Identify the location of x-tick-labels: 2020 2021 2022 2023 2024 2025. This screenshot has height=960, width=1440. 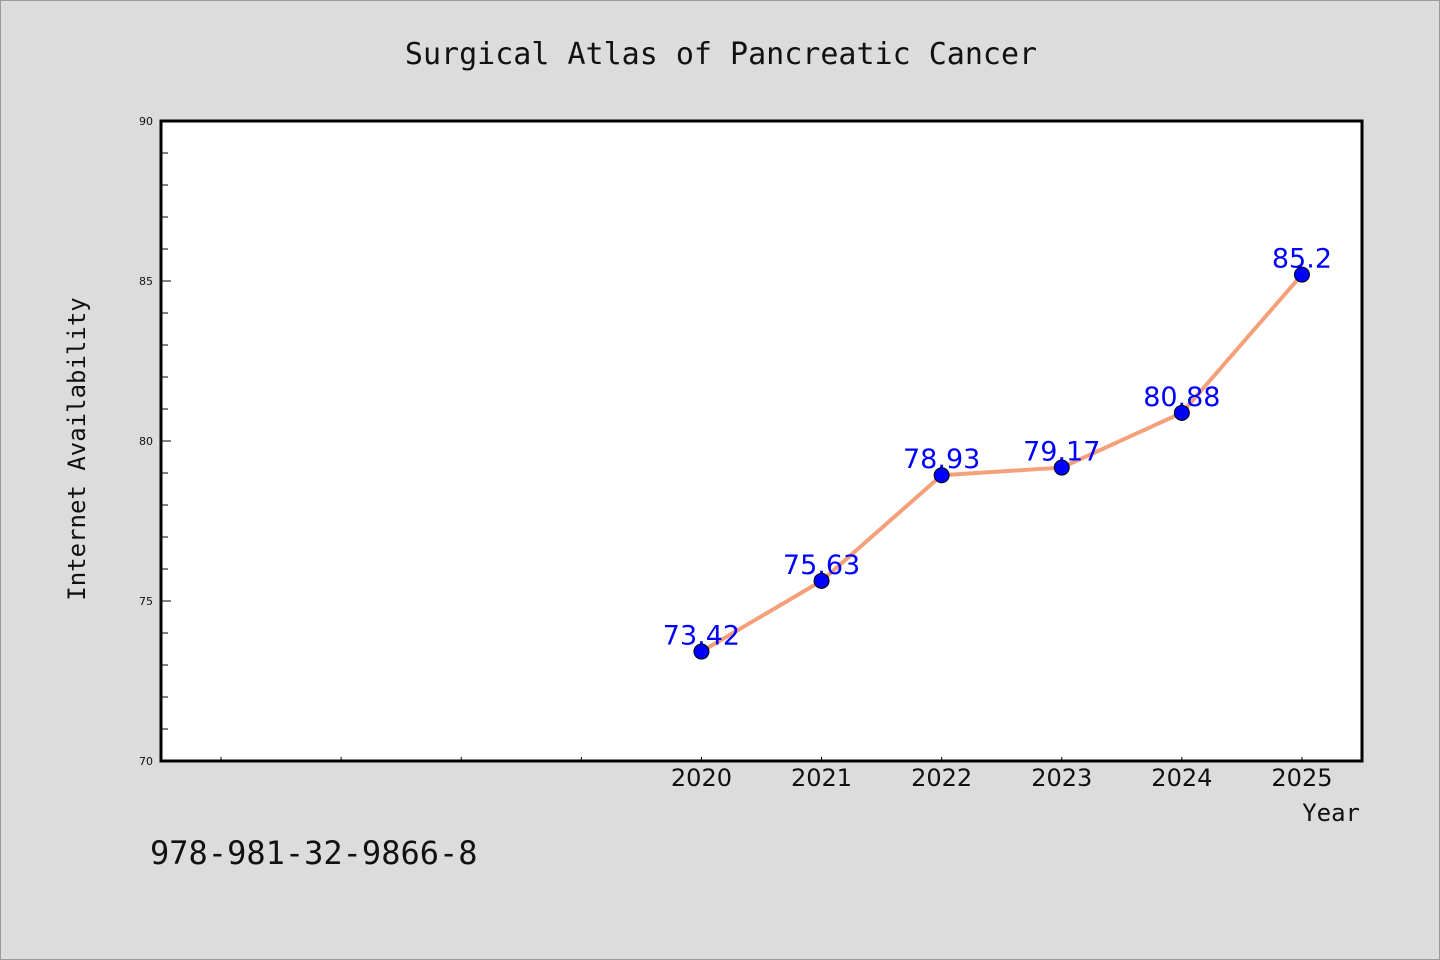
(1002, 778).